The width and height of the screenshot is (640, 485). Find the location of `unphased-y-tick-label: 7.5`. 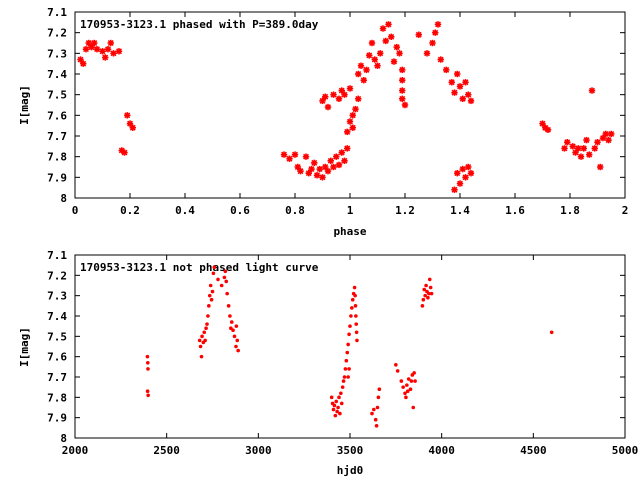

unphased-y-tick-label: 7.5 is located at coordinates (57, 336).